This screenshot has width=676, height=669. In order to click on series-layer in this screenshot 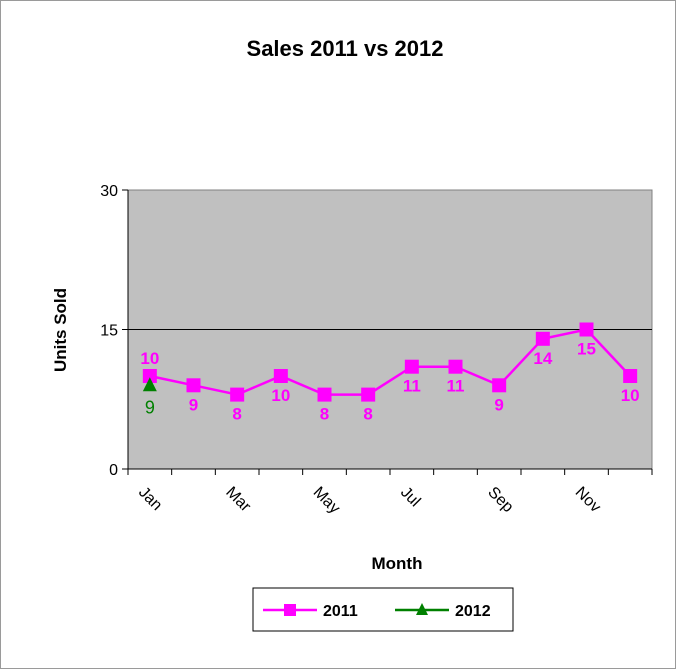, I will do `click(390, 362)`.